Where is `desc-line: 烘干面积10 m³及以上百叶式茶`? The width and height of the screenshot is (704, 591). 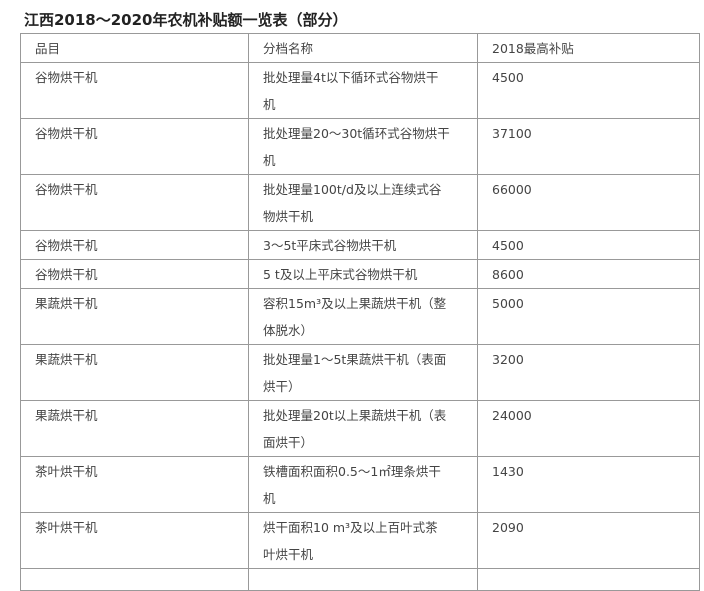
desc-line: 烘干面积10 m³及以上百叶式茶 is located at coordinates (350, 527).